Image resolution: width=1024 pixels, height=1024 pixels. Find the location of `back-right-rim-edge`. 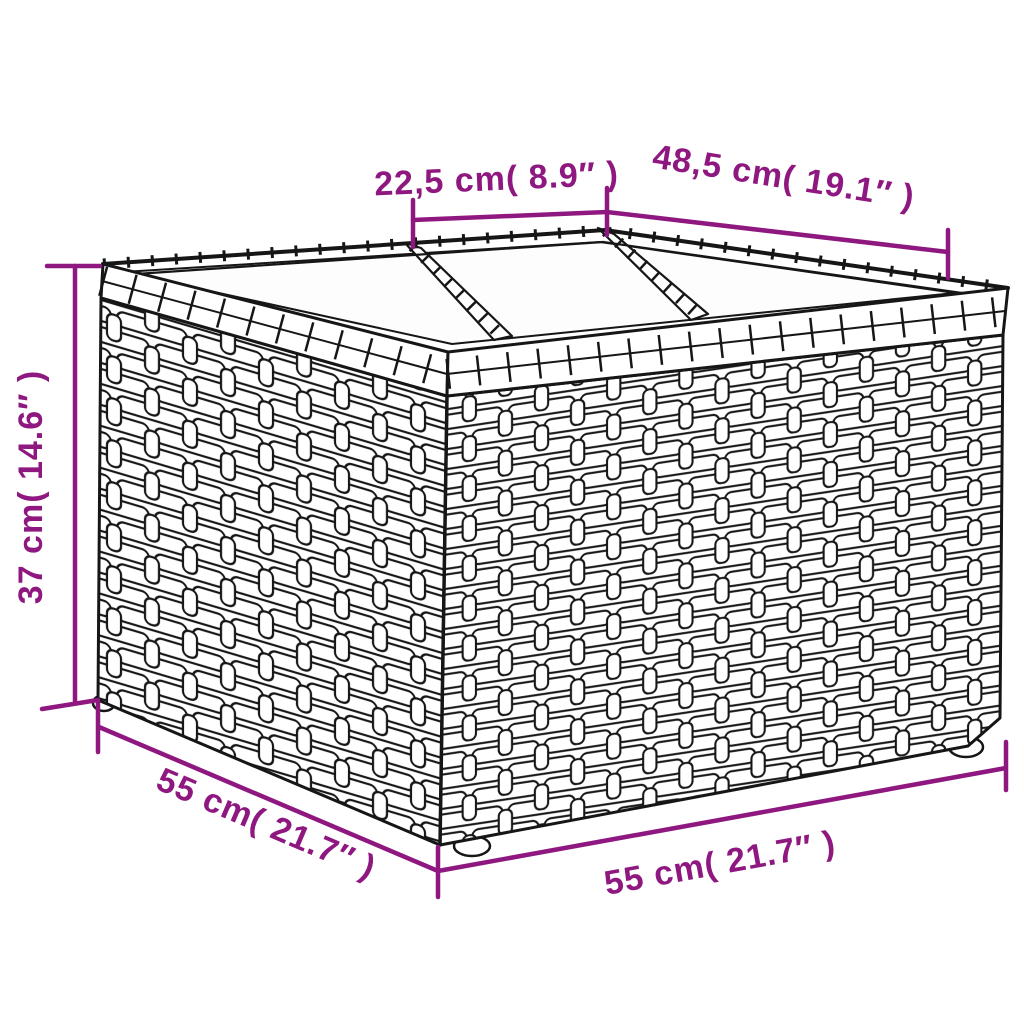

back-right-rim-edge is located at coordinates (805, 262).